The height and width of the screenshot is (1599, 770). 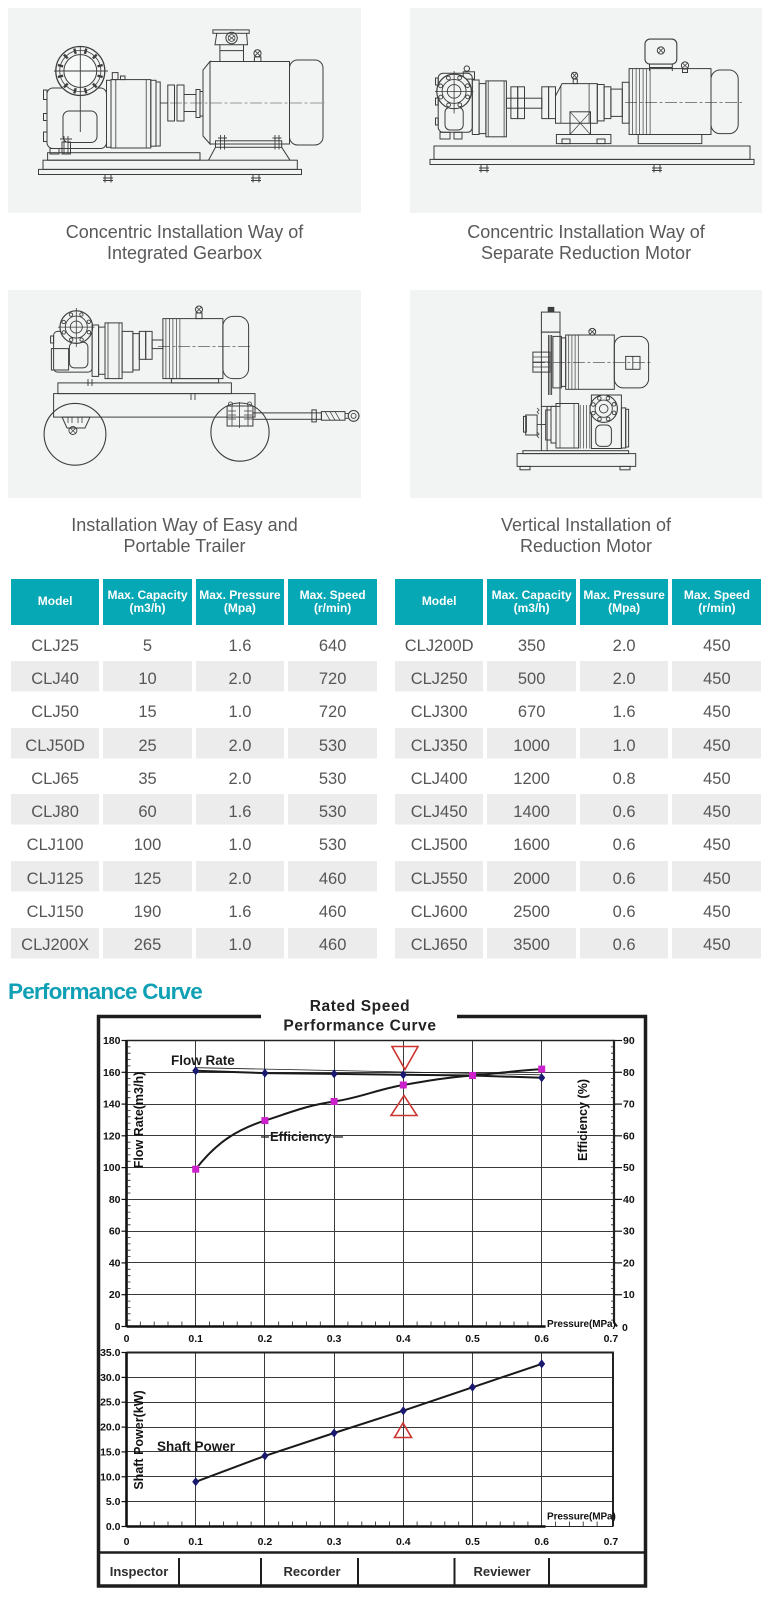 What do you see at coordinates (139, 1571) in the screenshot?
I see `svg-text: Inspector` at bounding box center [139, 1571].